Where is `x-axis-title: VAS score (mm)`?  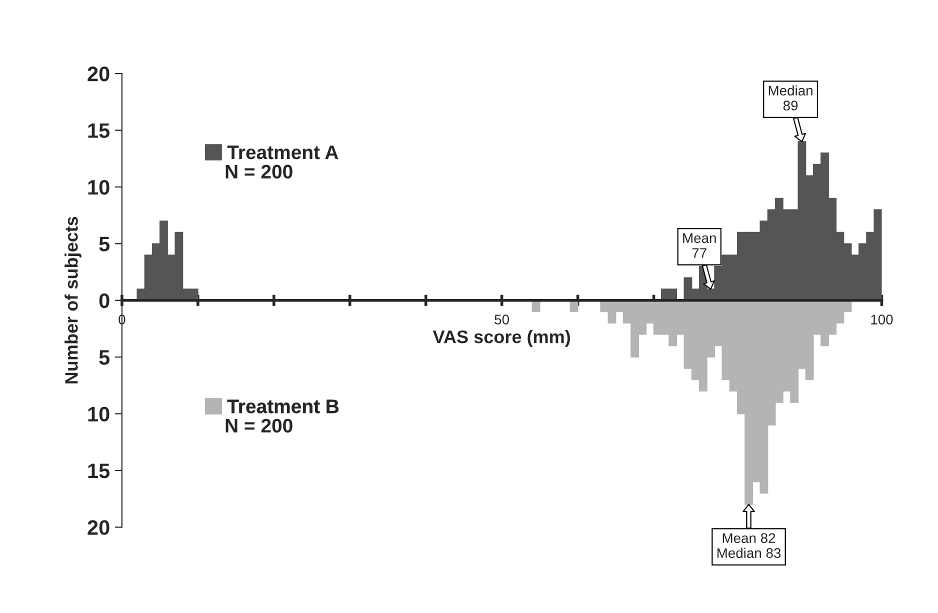
x-axis-title: VAS score (mm) is located at coordinates (501, 338).